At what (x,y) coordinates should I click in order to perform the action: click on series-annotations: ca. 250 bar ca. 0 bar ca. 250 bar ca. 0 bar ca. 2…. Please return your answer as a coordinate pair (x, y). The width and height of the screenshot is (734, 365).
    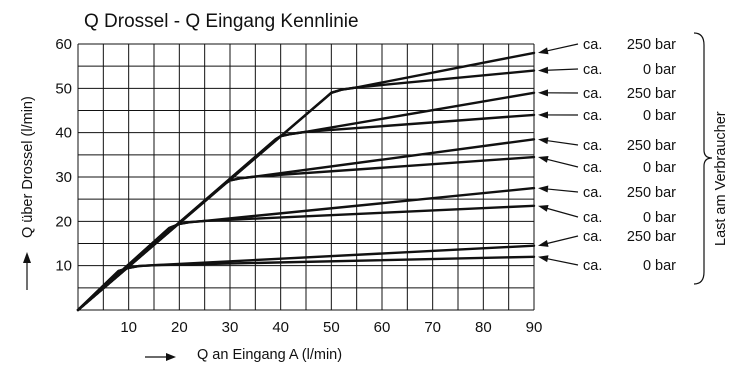
    Looking at the image, I should click on (607, 155).